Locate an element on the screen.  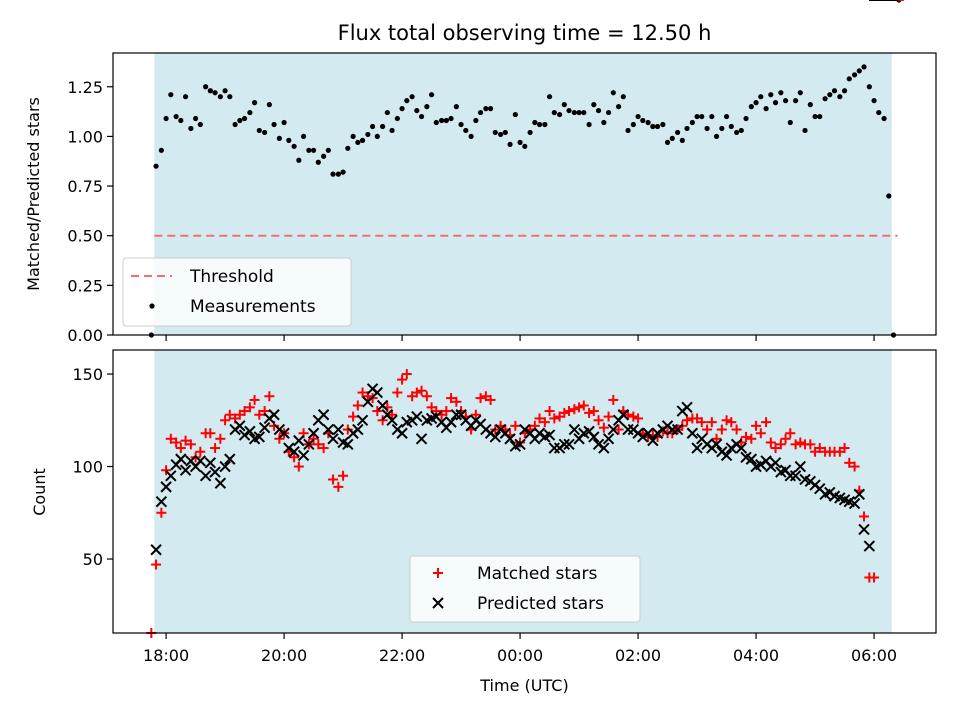
bottom-y-axis-label: Count is located at coordinates (39, 492).